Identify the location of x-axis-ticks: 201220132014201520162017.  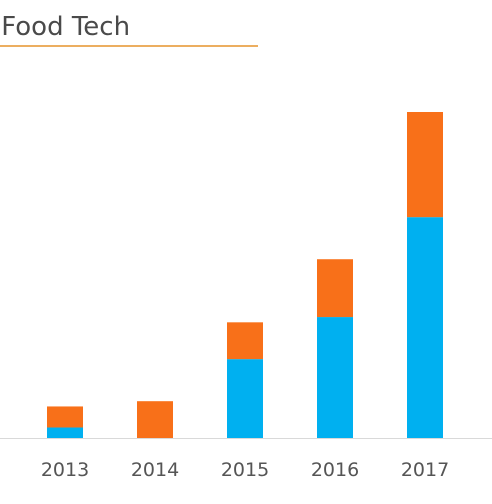
(245, 470).